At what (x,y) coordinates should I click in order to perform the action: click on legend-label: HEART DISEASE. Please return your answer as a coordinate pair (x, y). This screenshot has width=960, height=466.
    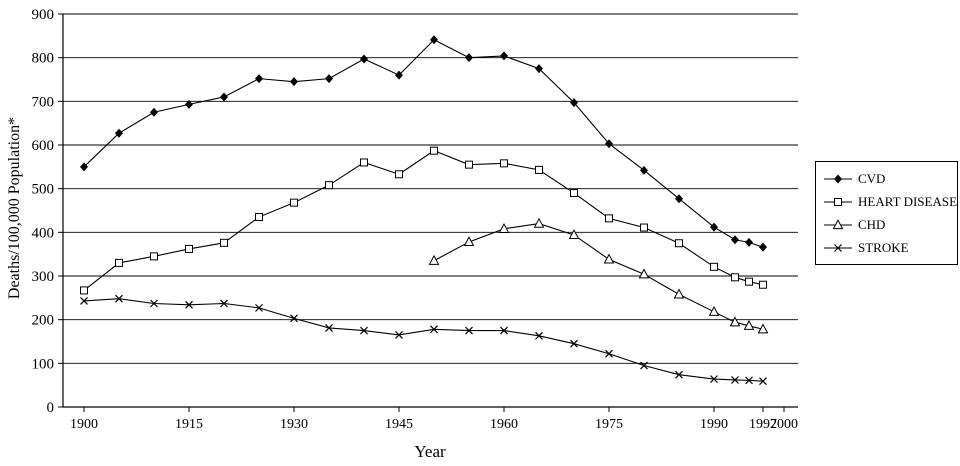
    Looking at the image, I should click on (908, 201).